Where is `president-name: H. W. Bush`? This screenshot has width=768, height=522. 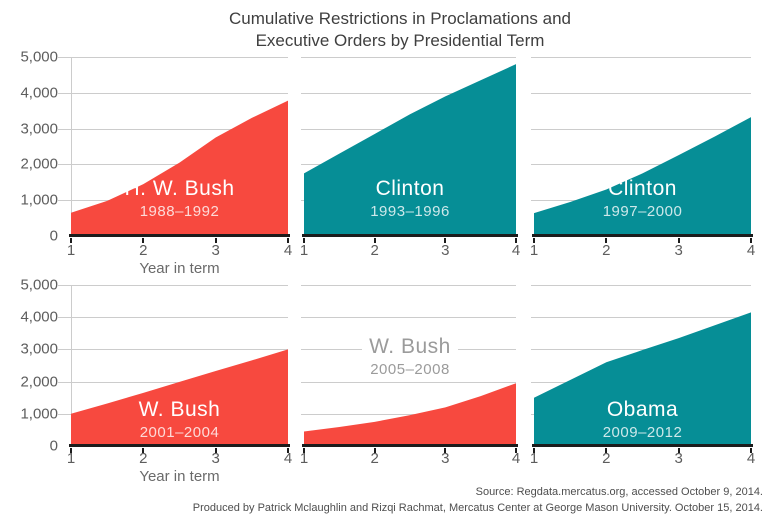 president-name: H. W. Bush is located at coordinates (179, 188).